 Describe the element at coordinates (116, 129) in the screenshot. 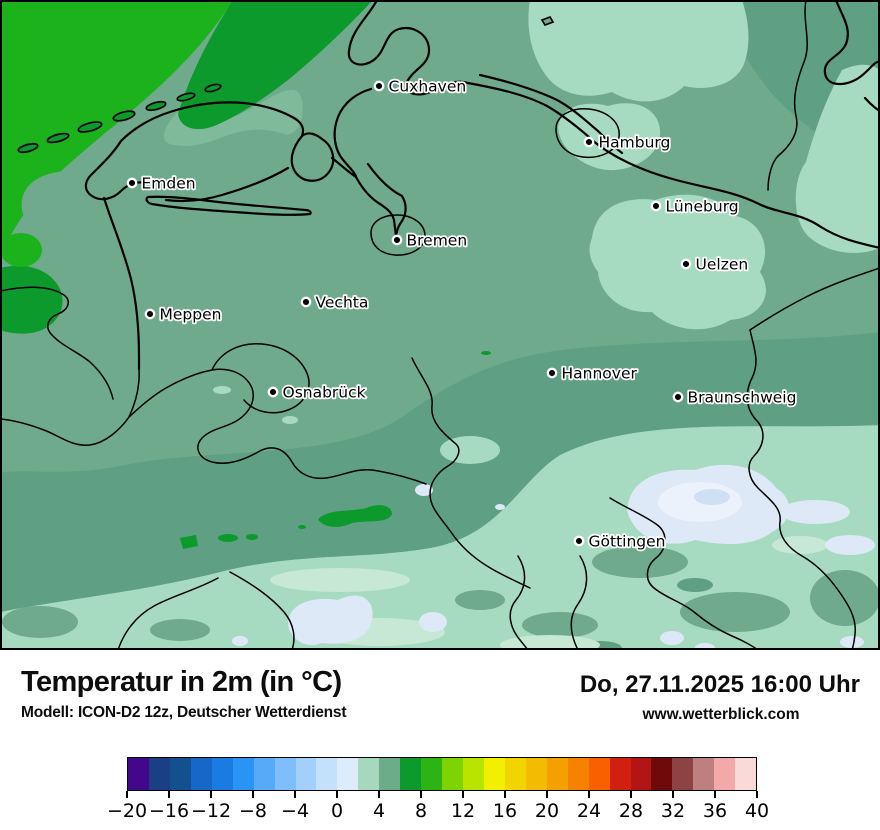

I see `region-northsea-warm` at that location.